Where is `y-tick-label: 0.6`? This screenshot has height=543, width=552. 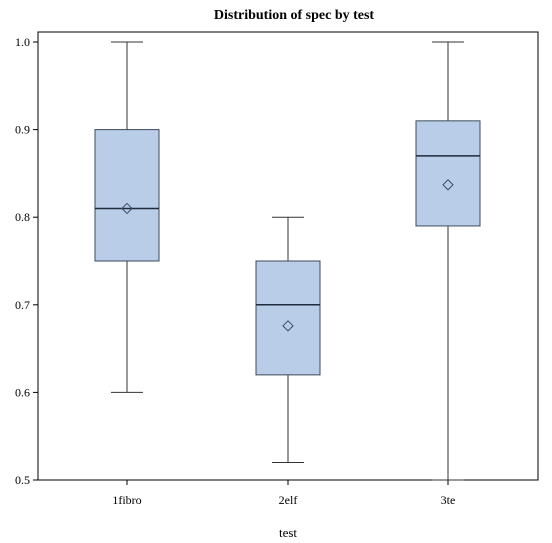
y-tick-label: 0.6 is located at coordinates (22, 392).